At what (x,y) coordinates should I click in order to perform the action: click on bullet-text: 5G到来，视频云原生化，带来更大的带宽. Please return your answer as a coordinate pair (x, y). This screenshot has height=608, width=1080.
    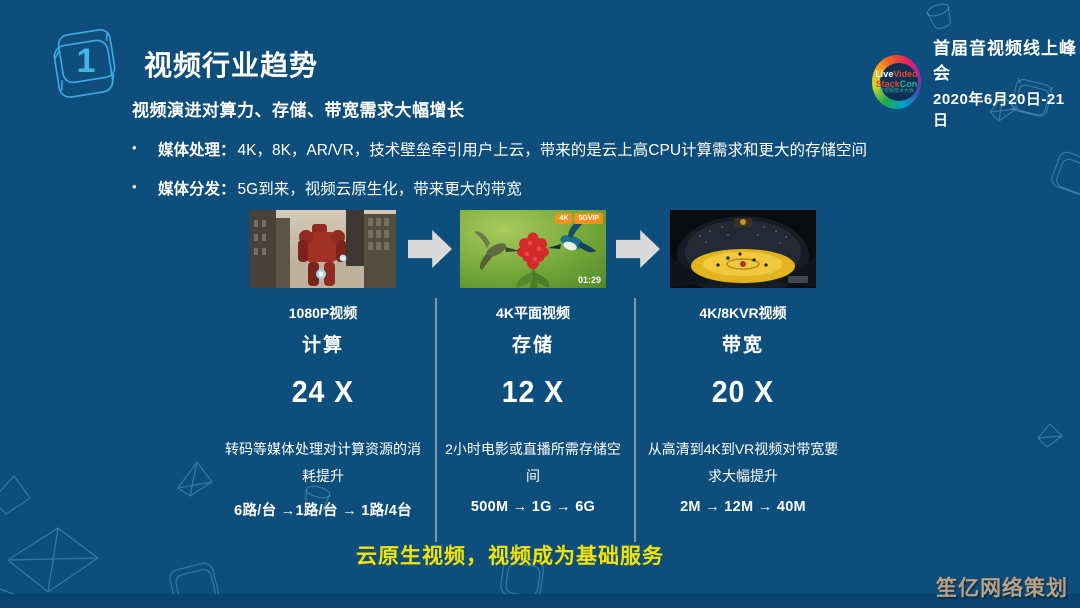
    Looking at the image, I should click on (379, 189).